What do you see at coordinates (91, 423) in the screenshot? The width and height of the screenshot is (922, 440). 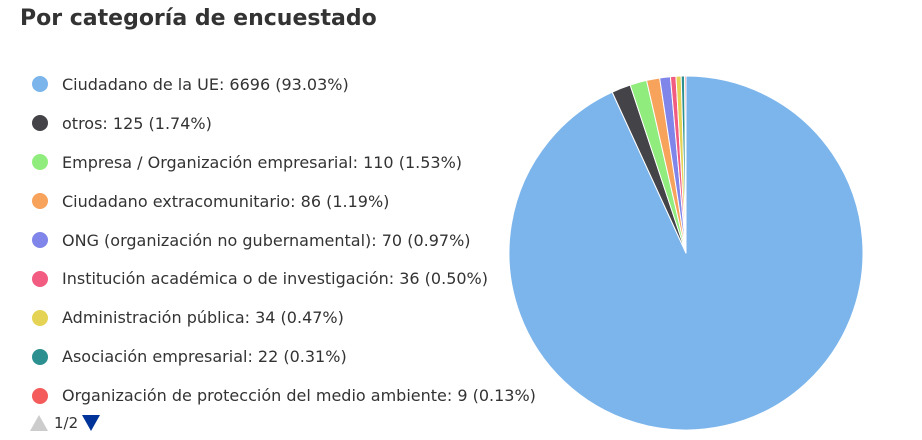 I see `arrow-down-icon` at bounding box center [91, 423].